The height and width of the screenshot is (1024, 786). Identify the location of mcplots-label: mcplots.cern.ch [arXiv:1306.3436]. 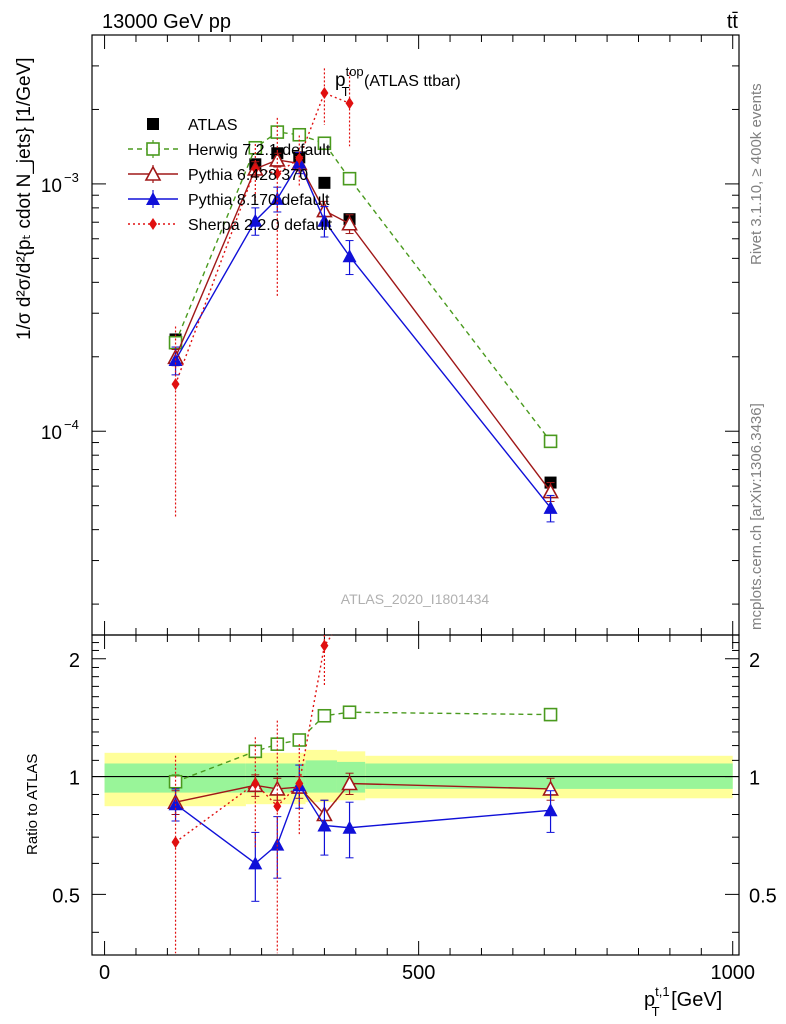
(756, 516).